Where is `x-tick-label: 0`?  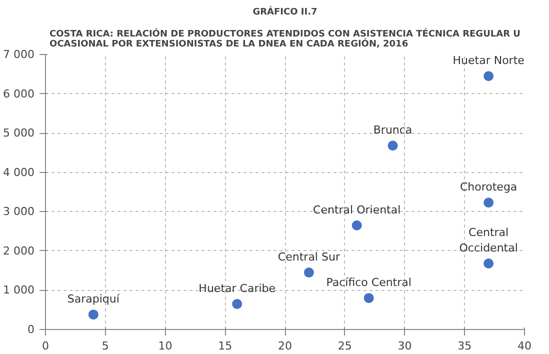 x-tick-label: 0 is located at coordinates (45, 346).